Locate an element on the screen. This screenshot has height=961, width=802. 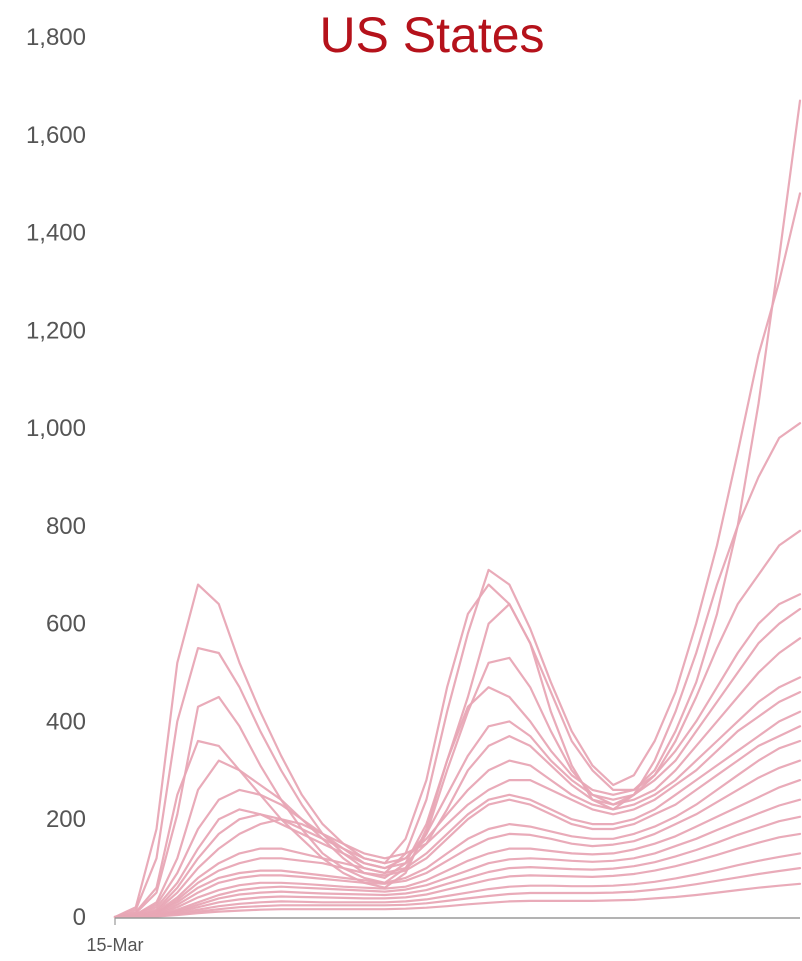
y-tick-label: 1,000 is located at coordinates (56, 428).